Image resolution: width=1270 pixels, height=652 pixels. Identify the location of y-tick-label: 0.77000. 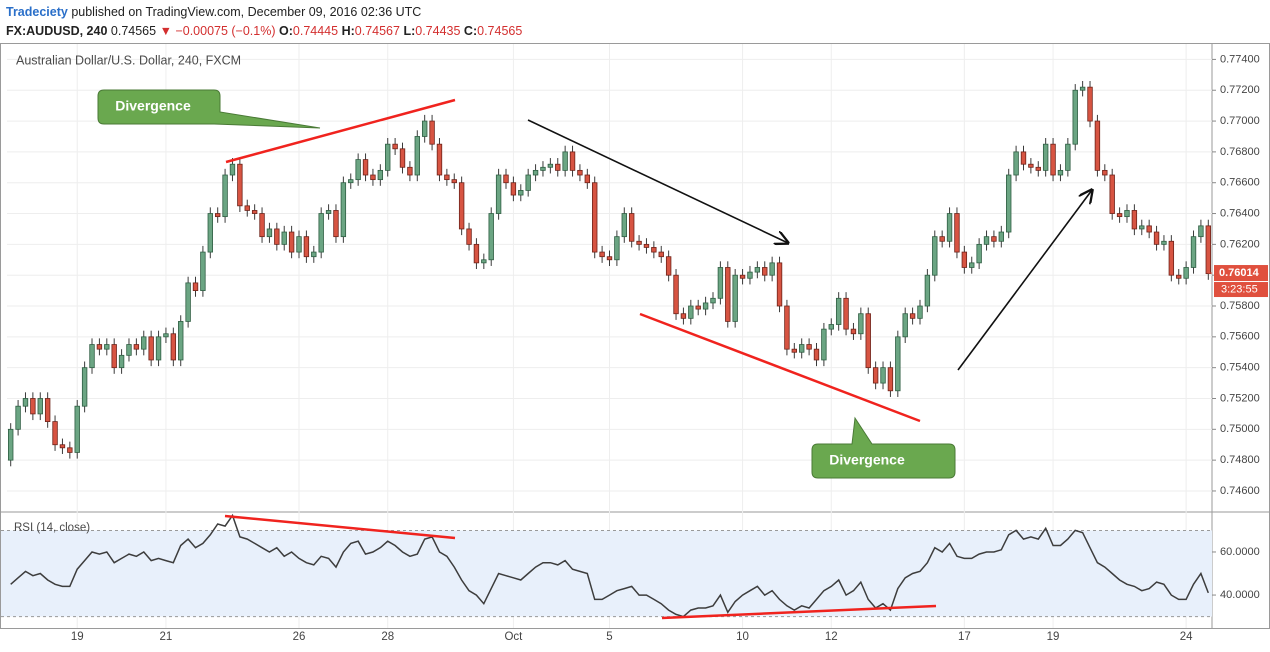
(1240, 121).